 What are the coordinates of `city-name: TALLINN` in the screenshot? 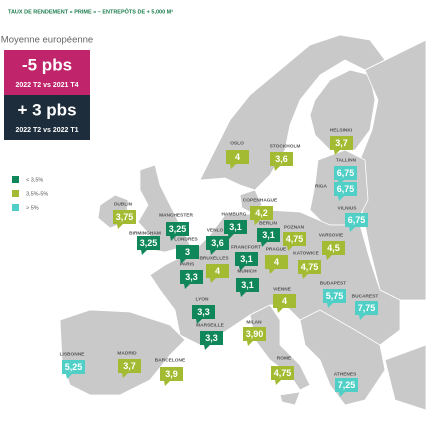 It's located at (346, 160).